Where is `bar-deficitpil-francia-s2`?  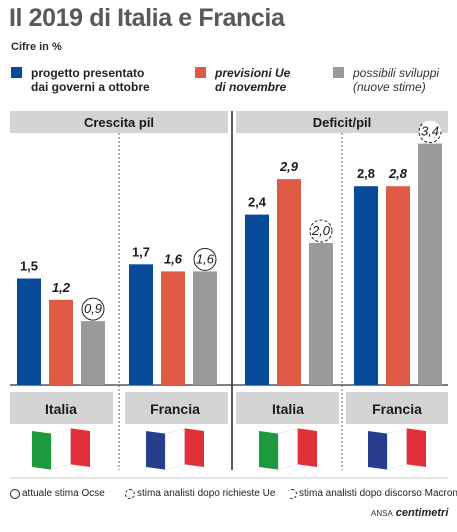 bar-deficitpil-francia-s2 is located at coordinates (430, 264).